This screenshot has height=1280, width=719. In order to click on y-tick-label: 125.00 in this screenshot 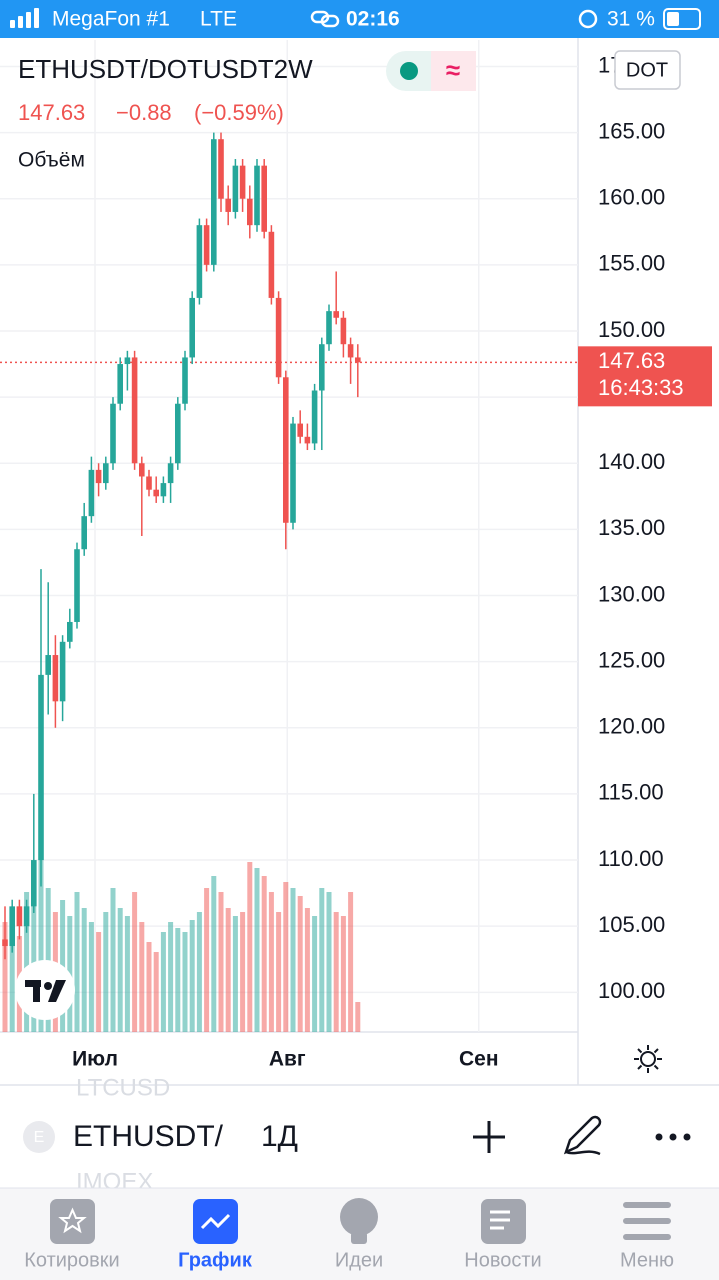, I will do `click(631, 659)`.